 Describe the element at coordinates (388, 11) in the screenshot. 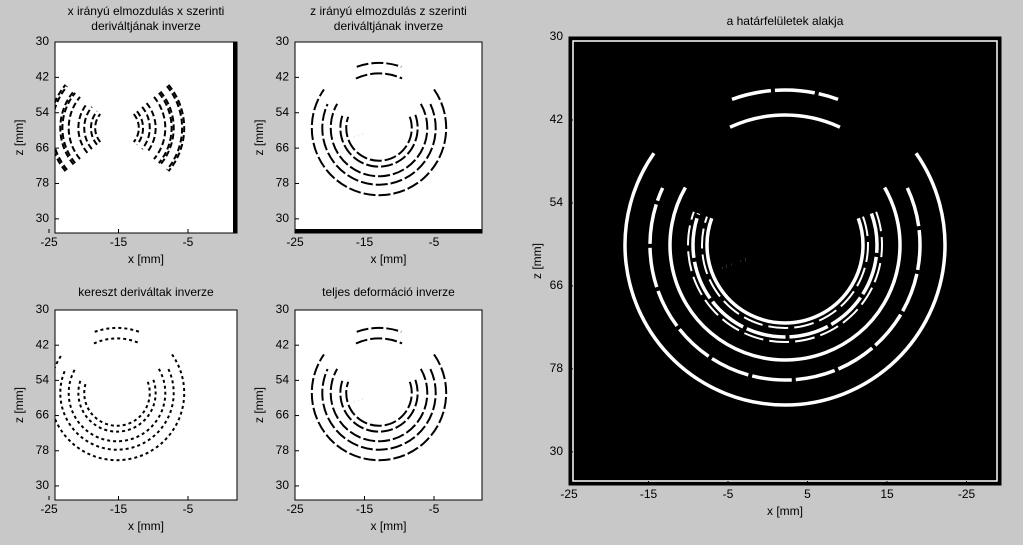

I see `axes-title: z irányú elmozdulás z szerinti` at that location.